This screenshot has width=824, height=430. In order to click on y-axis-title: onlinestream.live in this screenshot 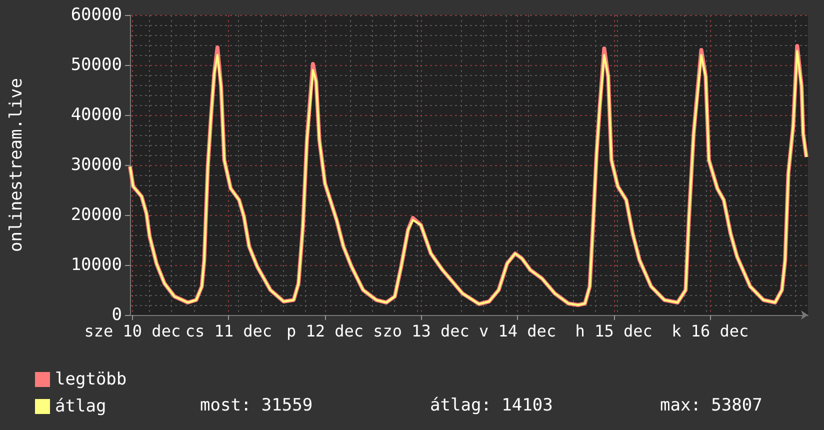, I will do `click(16, 165)`.